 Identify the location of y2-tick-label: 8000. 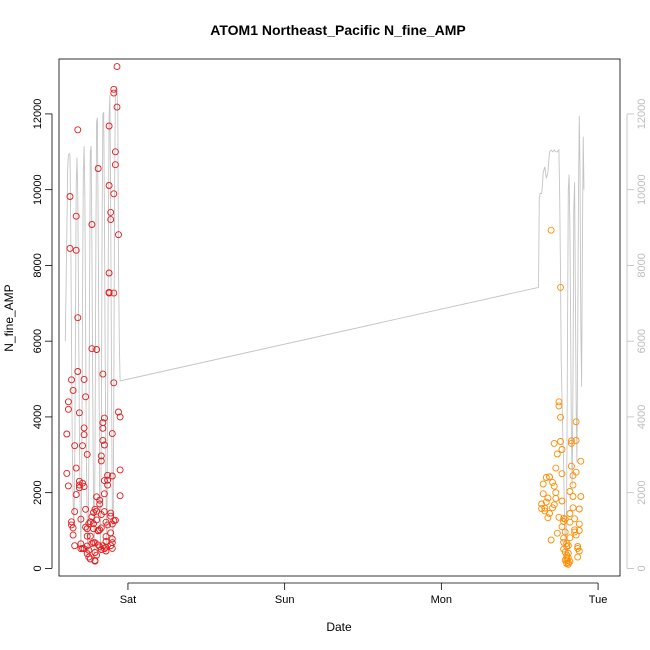
(642, 265).